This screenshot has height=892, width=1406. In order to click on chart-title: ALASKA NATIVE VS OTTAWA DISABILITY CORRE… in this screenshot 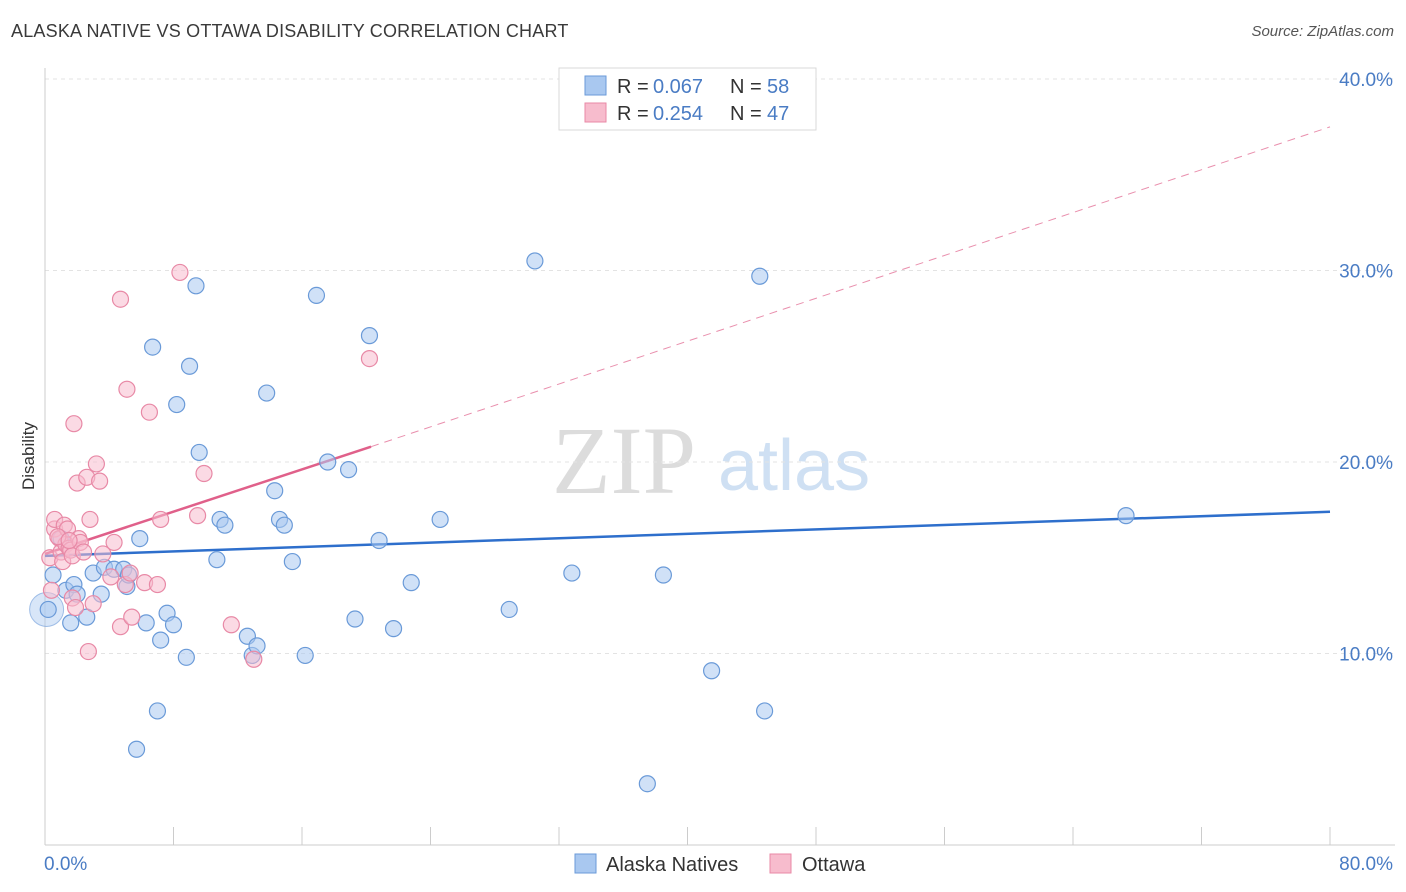, I will do `click(290, 31)`.